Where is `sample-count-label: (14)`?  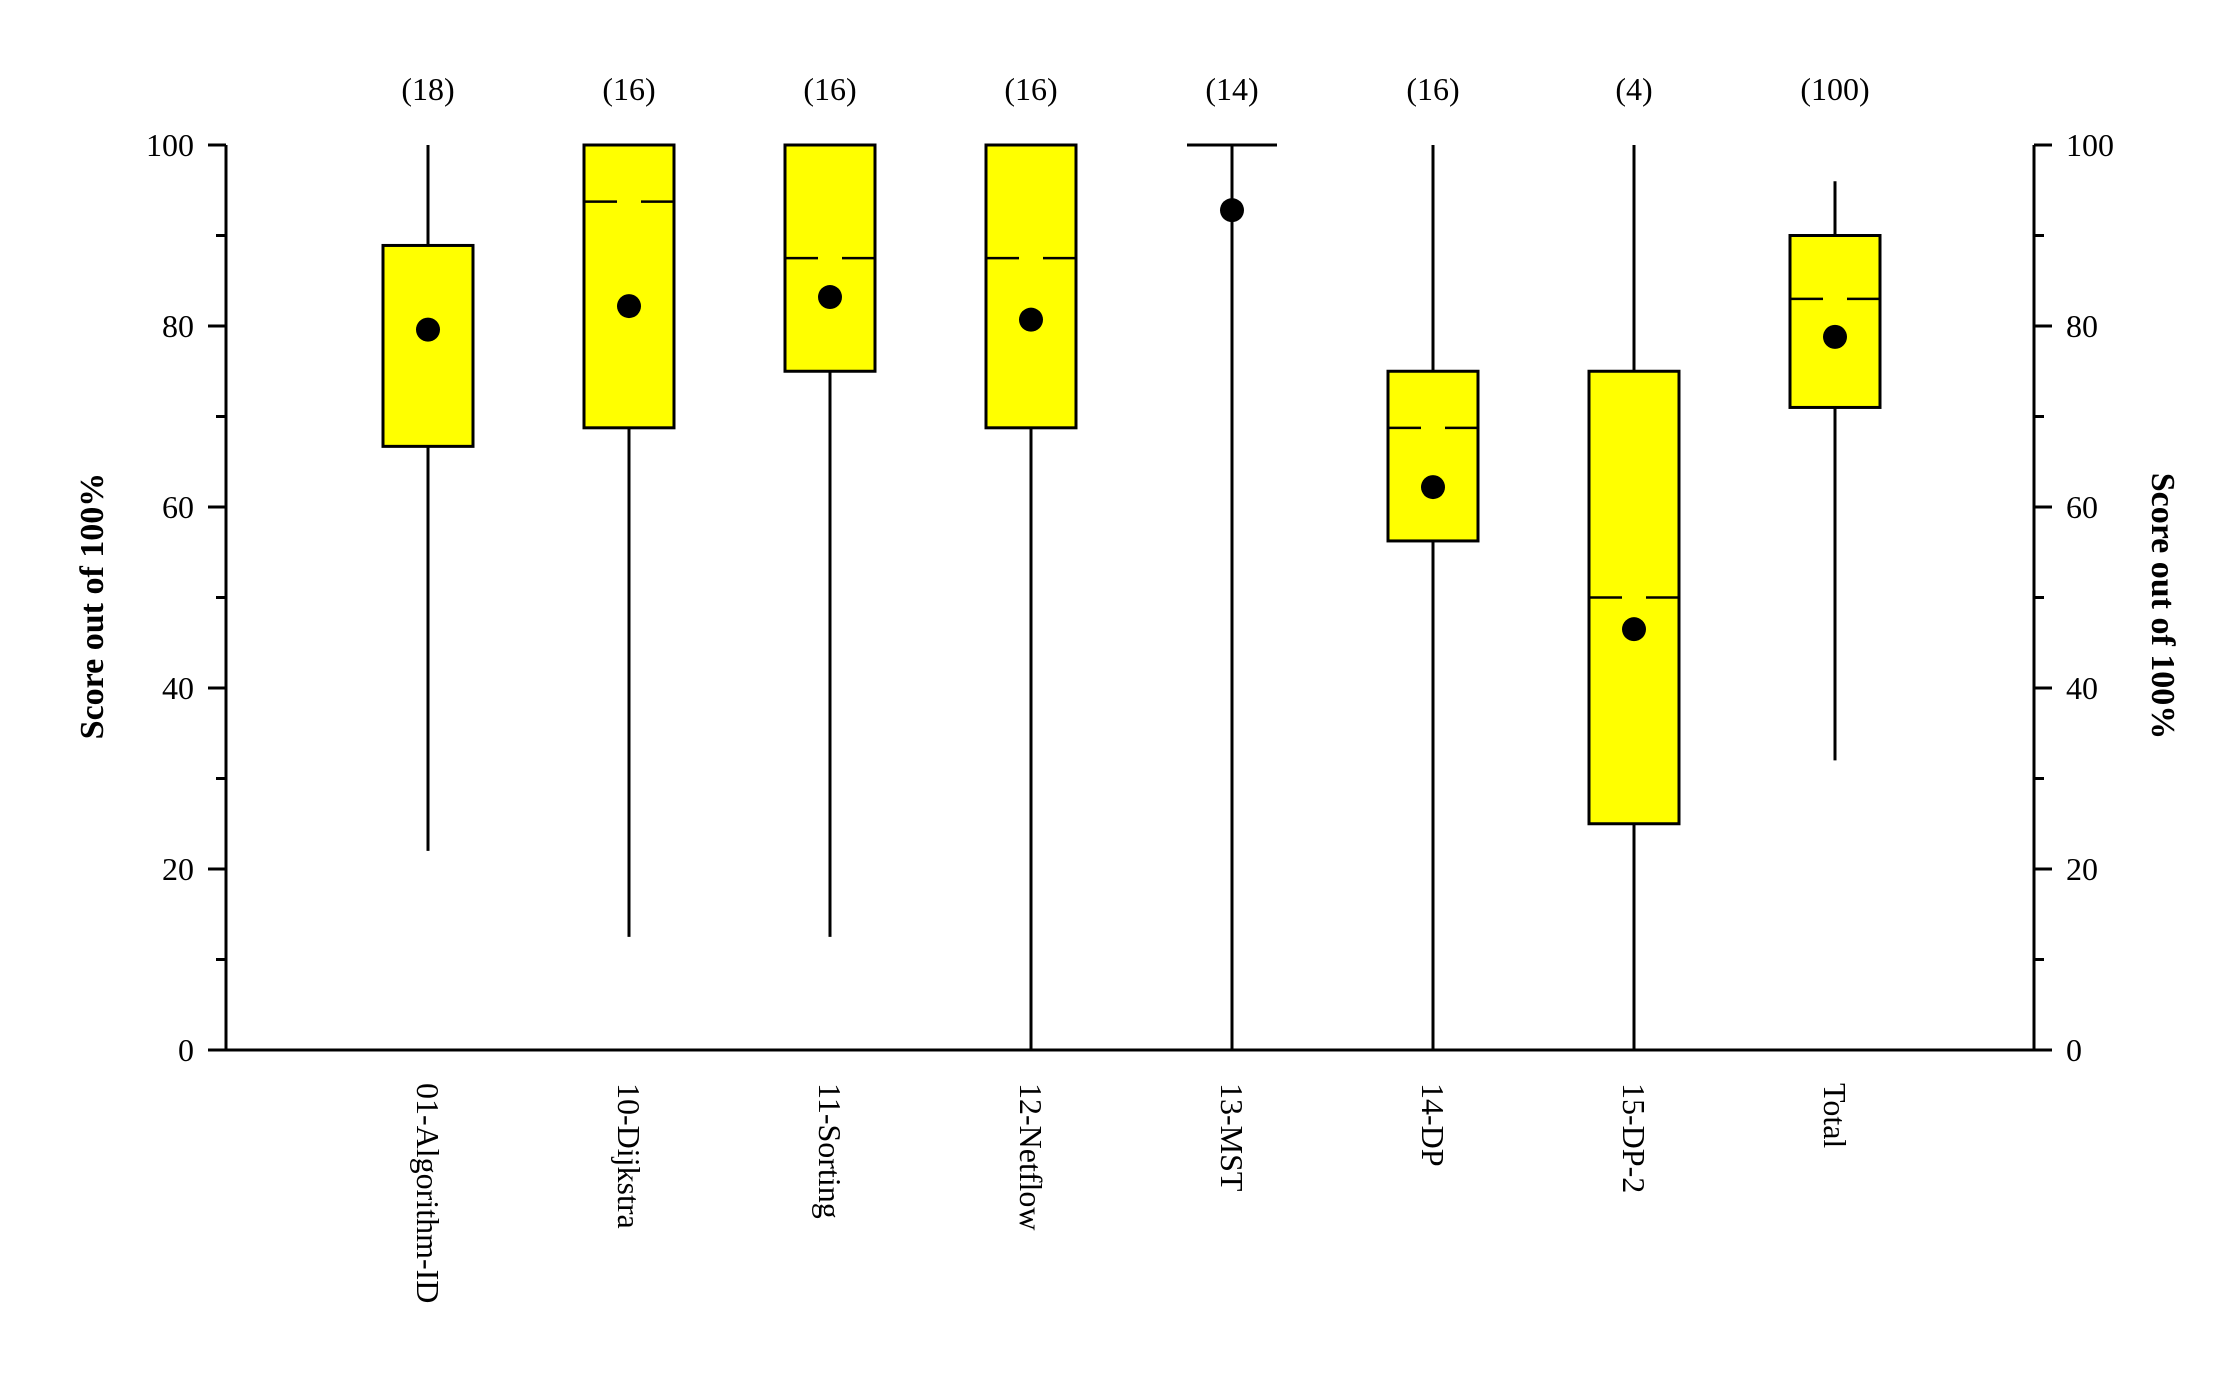
sample-count-label: (14) is located at coordinates (1231, 89).